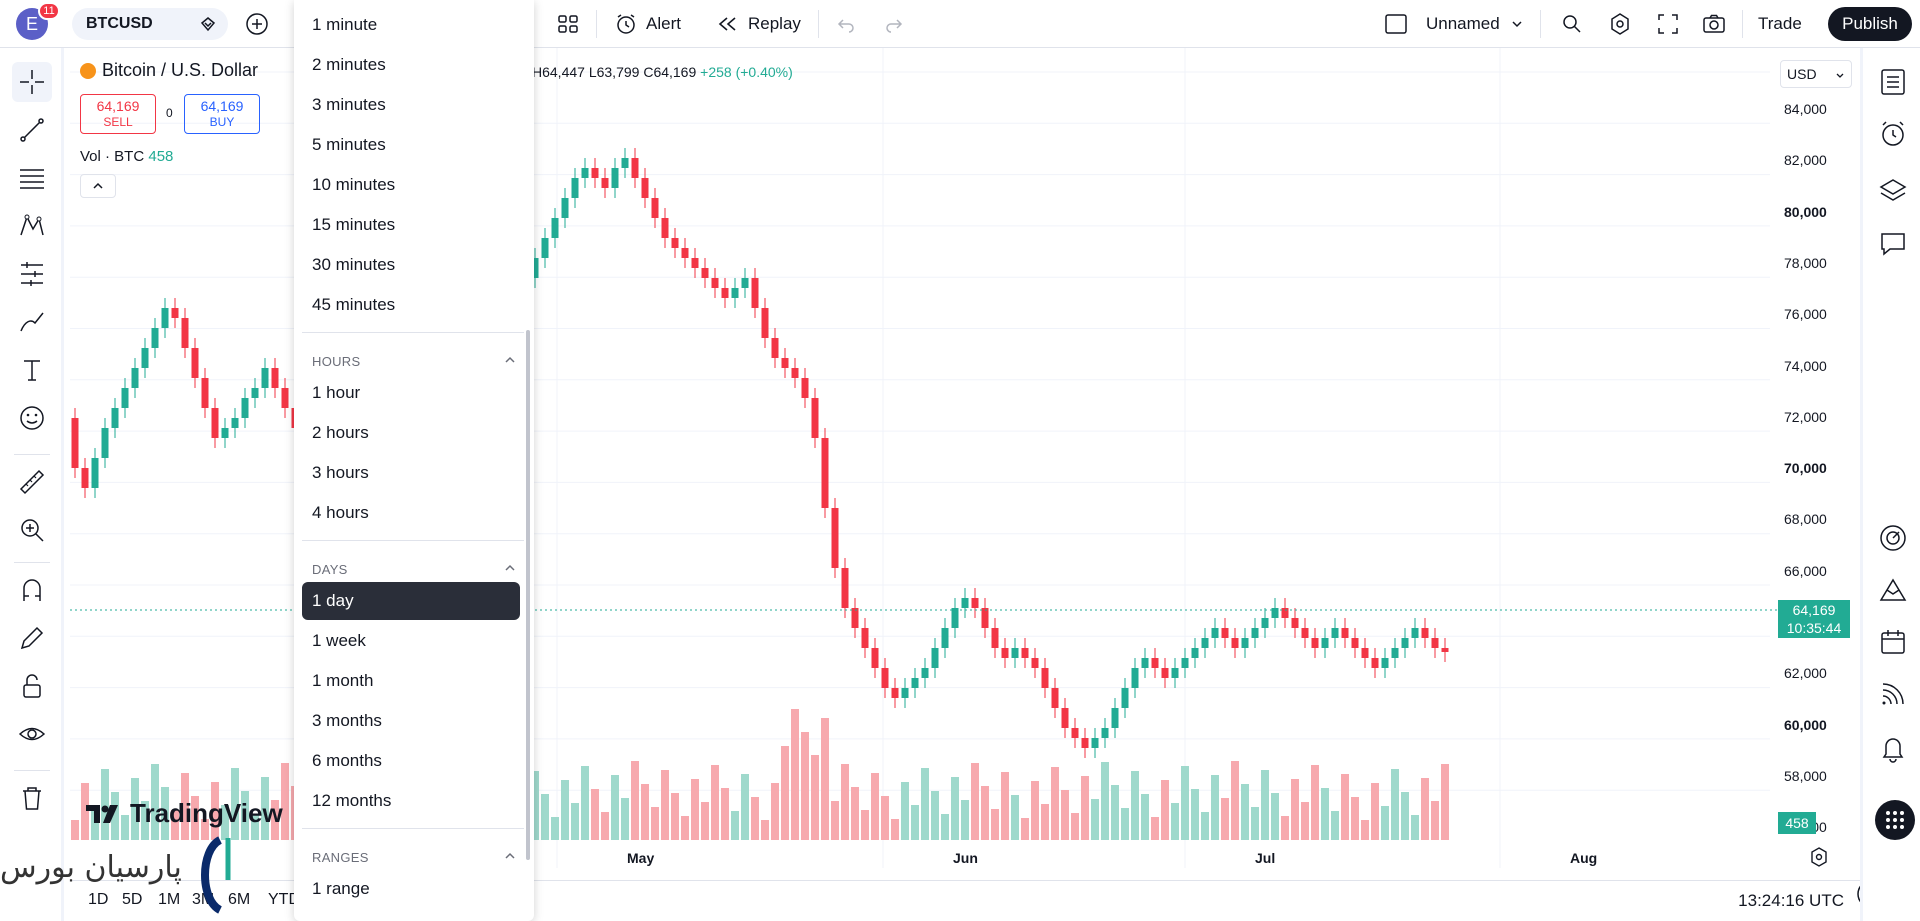 The height and width of the screenshot is (921, 1920). Describe the element at coordinates (925, 857) in the screenshot. I see `time-axis: May Jun Jul Aug` at that location.